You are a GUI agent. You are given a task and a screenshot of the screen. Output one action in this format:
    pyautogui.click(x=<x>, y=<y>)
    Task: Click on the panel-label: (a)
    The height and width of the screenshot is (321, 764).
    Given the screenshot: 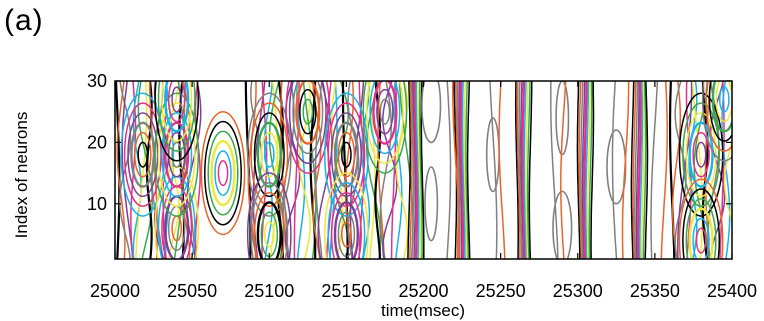 What is the action you would take?
    pyautogui.click(x=24, y=20)
    